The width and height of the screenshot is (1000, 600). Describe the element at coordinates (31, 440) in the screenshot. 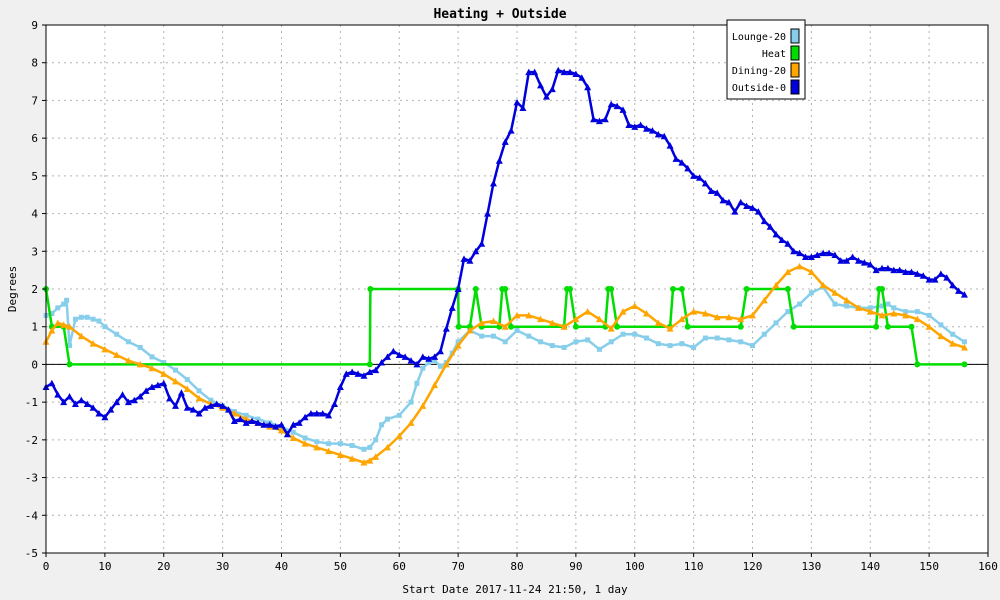

I see `y-tick-label: -2` at that location.